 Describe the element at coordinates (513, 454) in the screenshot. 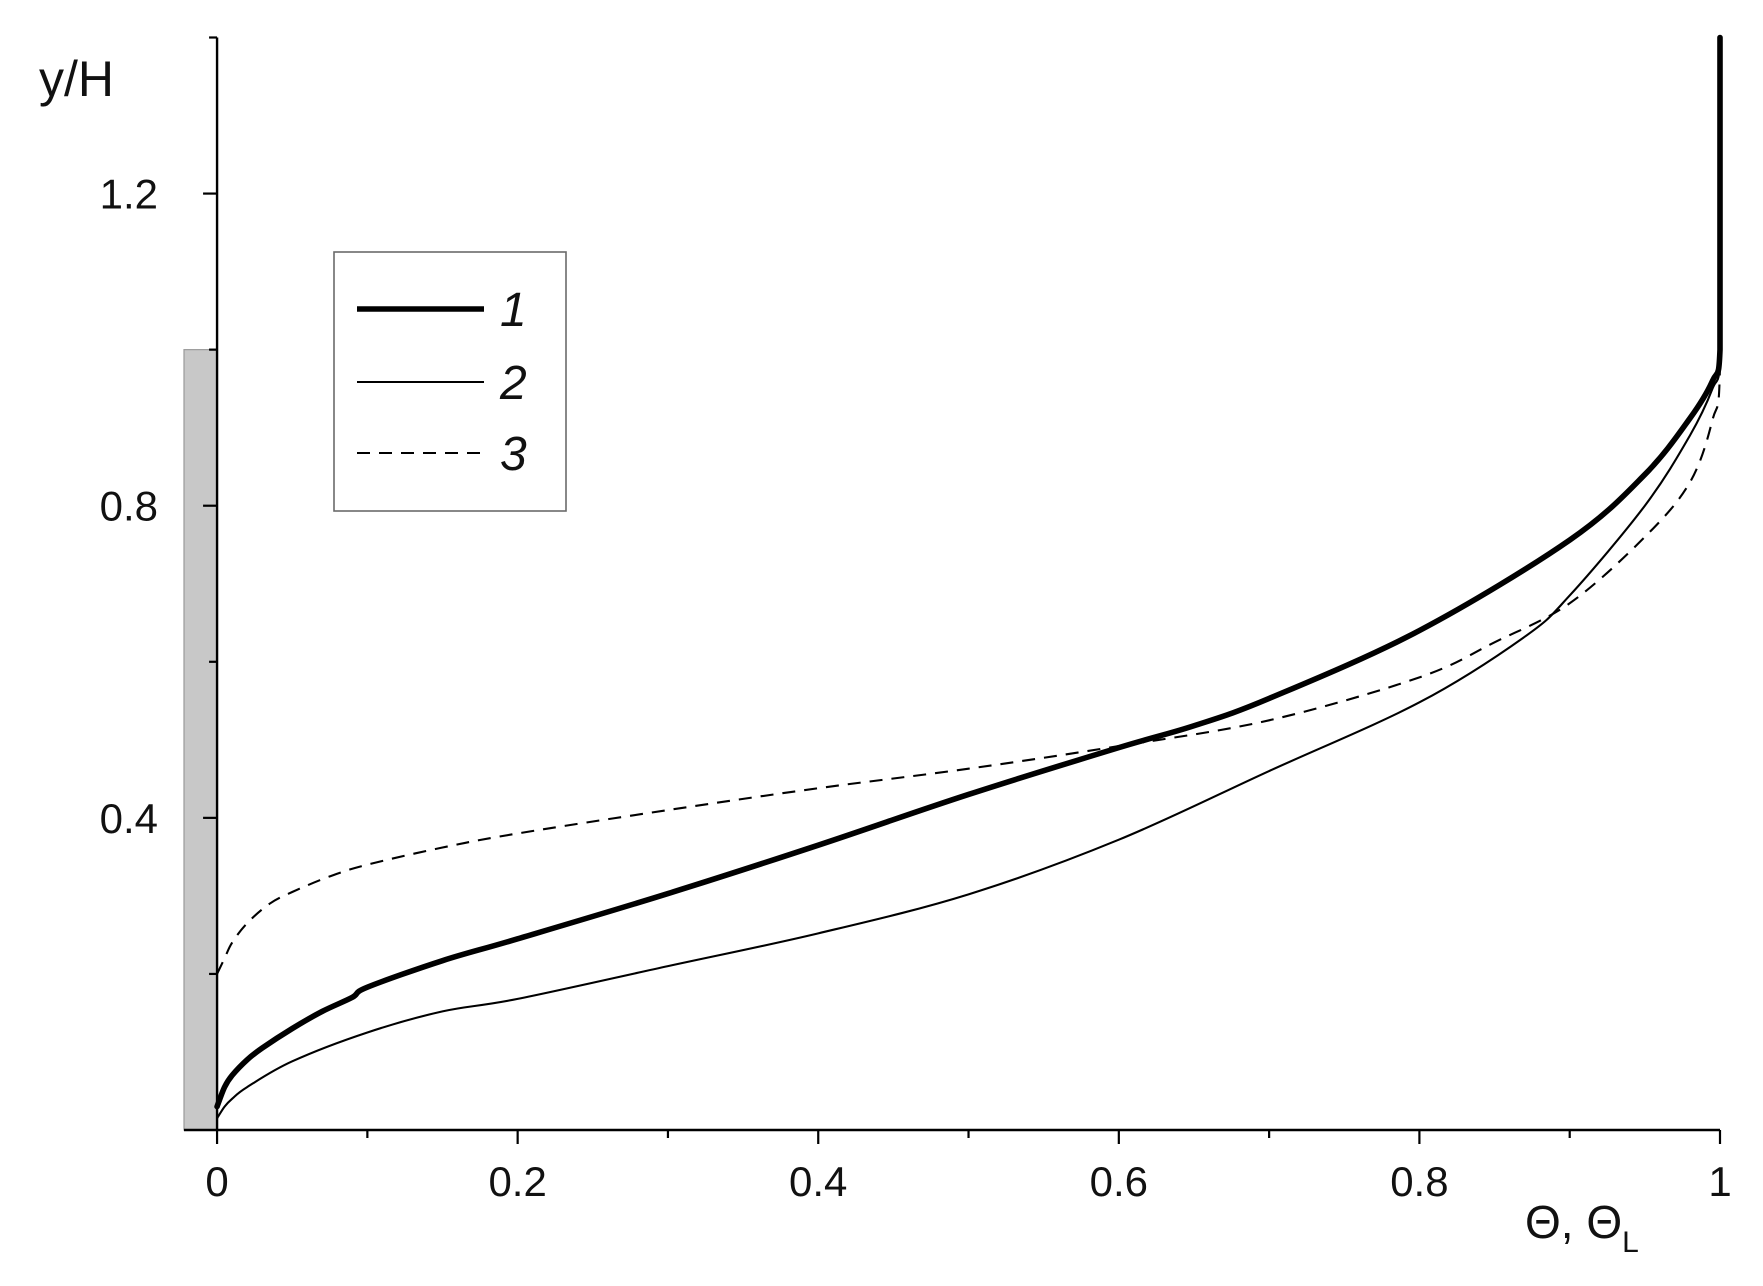

I see `legend-label-3: 3` at that location.